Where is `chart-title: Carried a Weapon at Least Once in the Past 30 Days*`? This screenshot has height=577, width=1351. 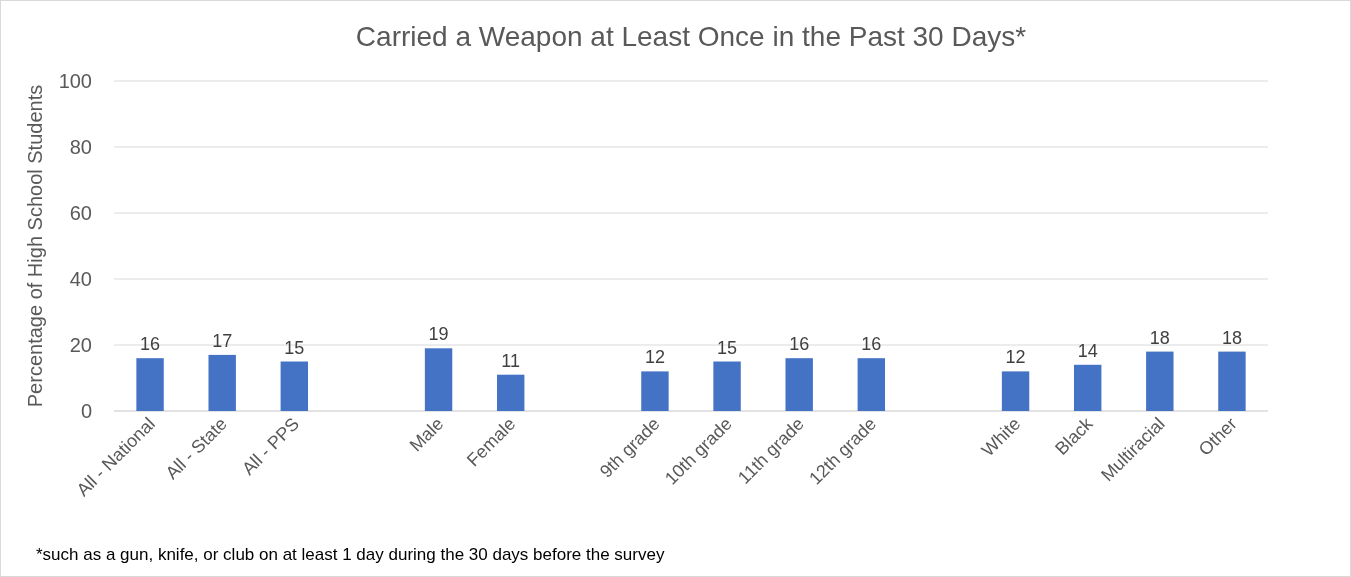 chart-title: Carried a Weapon at Least Once in the Past 30 Days* is located at coordinates (691, 36).